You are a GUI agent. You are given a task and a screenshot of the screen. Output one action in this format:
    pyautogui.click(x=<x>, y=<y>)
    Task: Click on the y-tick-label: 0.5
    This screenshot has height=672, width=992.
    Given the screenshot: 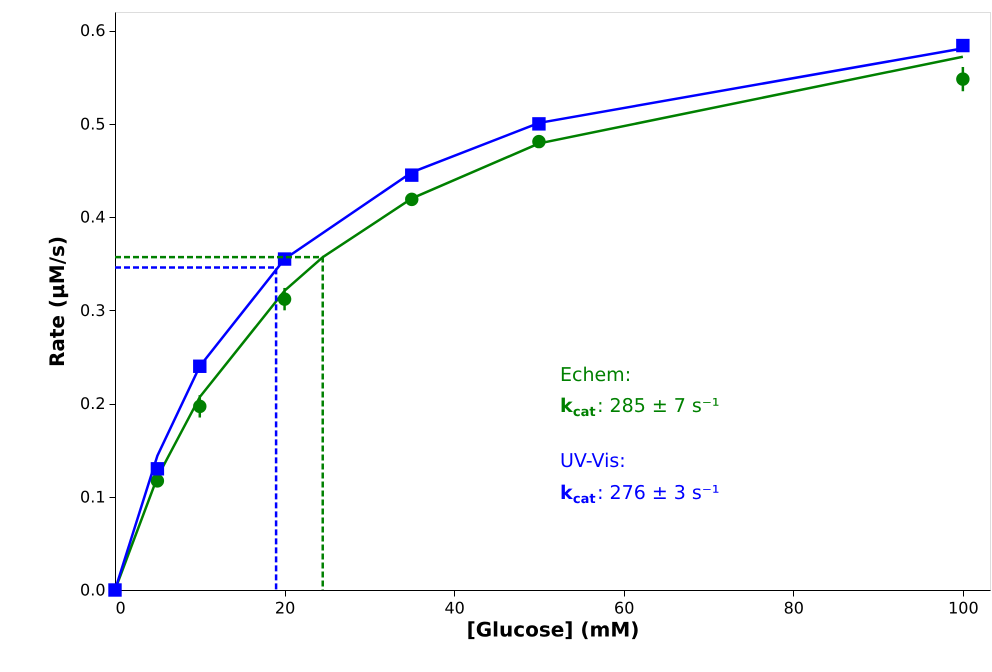 What is the action you would take?
    pyautogui.click(x=93, y=124)
    